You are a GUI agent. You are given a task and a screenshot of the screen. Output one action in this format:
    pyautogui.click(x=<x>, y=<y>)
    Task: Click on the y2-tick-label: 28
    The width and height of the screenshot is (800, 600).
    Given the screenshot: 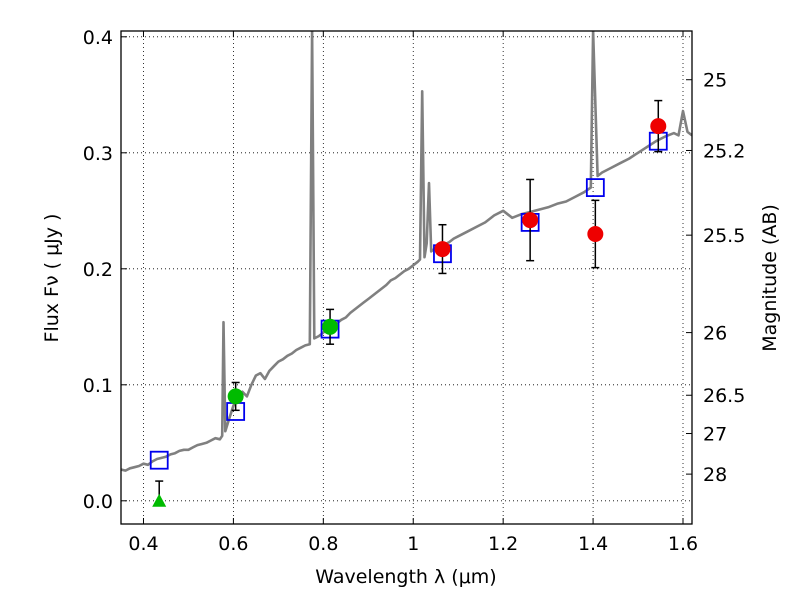 What is the action you would take?
    pyautogui.click(x=715, y=475)
    